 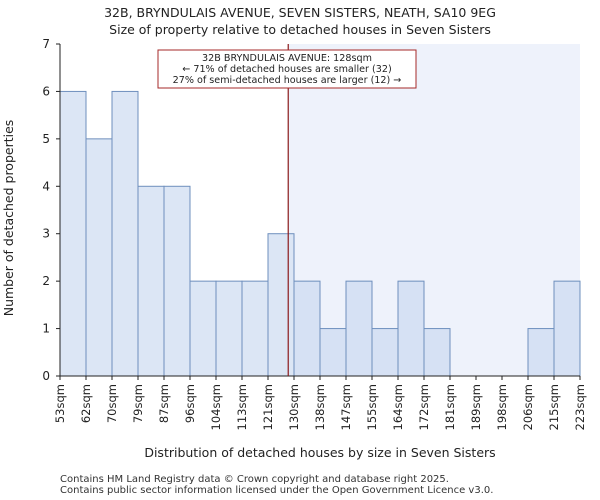 I want to click on x-tick-label: 70sqm, so click(x=112, y=403).